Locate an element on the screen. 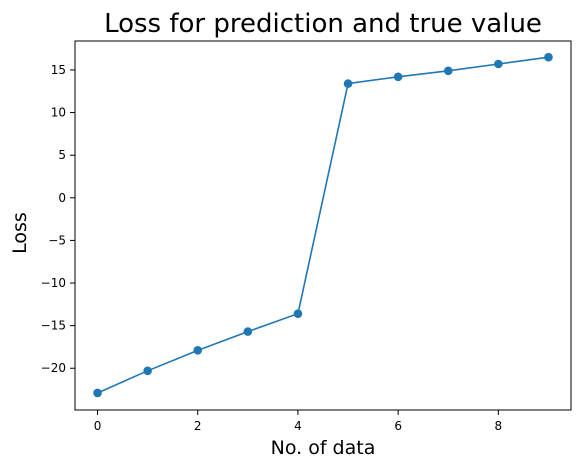  y-tick-label: −10 is located at coordinates (53, 283).